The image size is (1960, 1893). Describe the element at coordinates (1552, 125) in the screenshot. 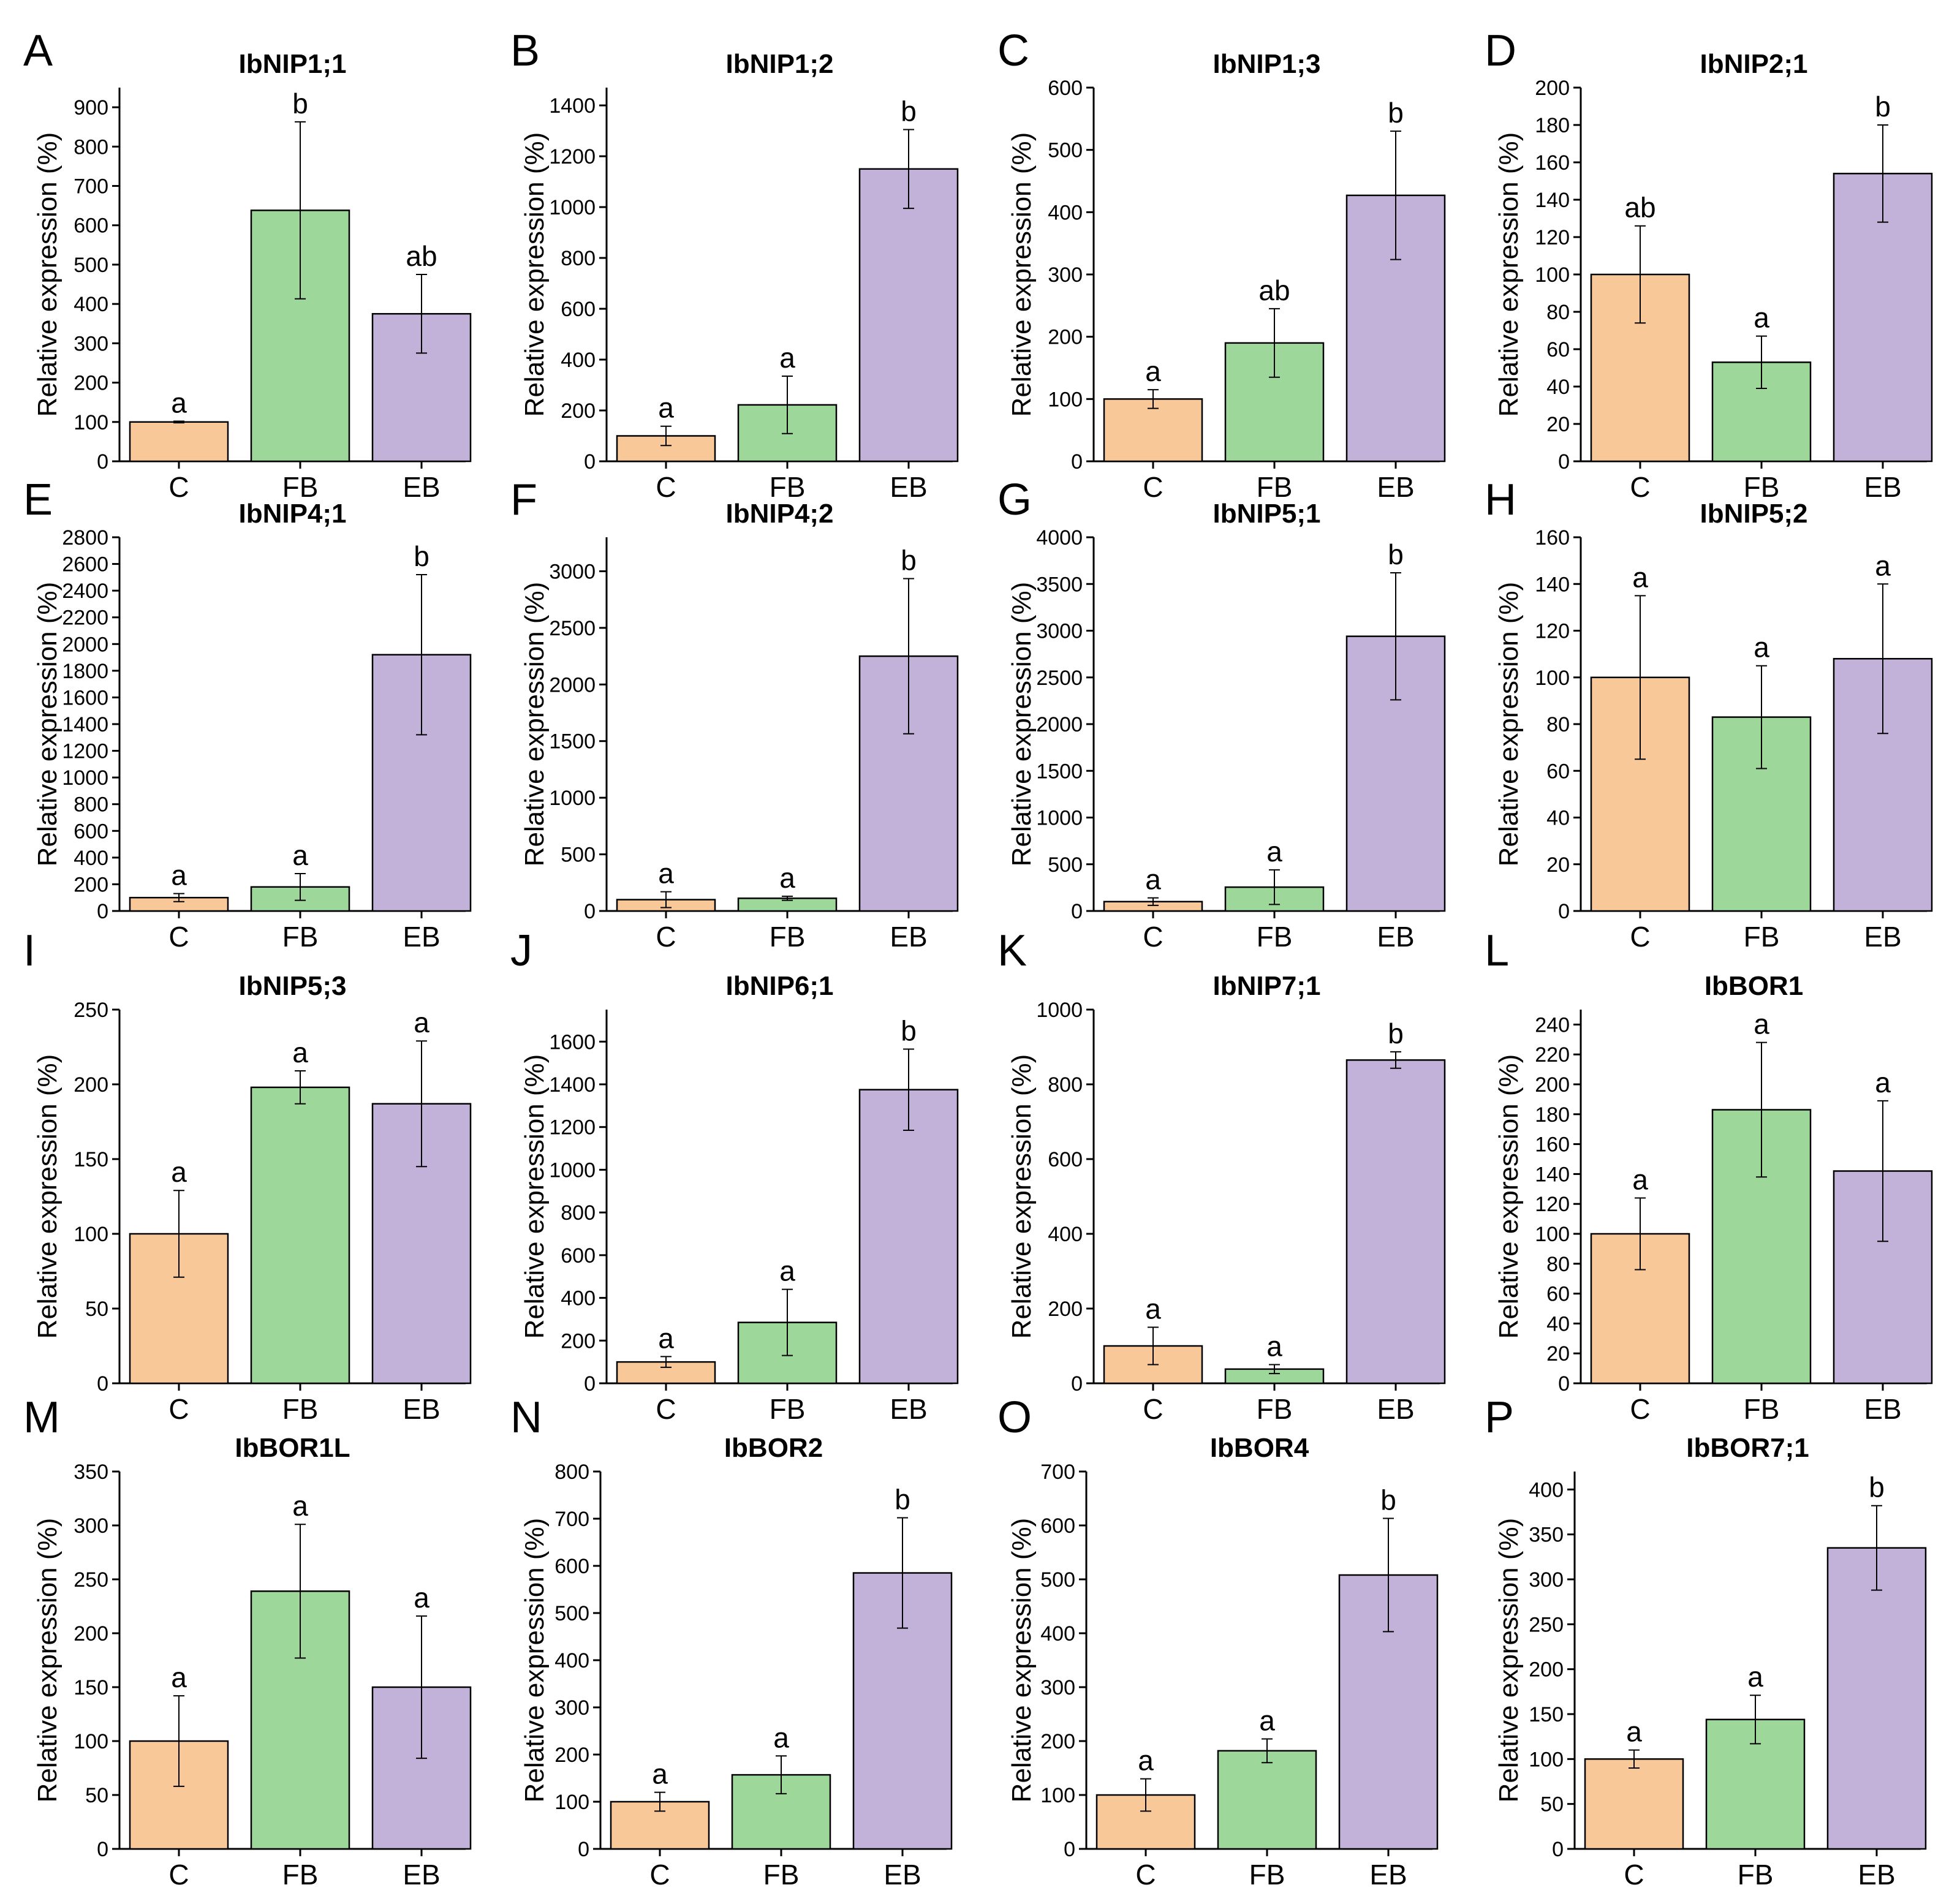

I see `y-tick-label: 180` at that location.